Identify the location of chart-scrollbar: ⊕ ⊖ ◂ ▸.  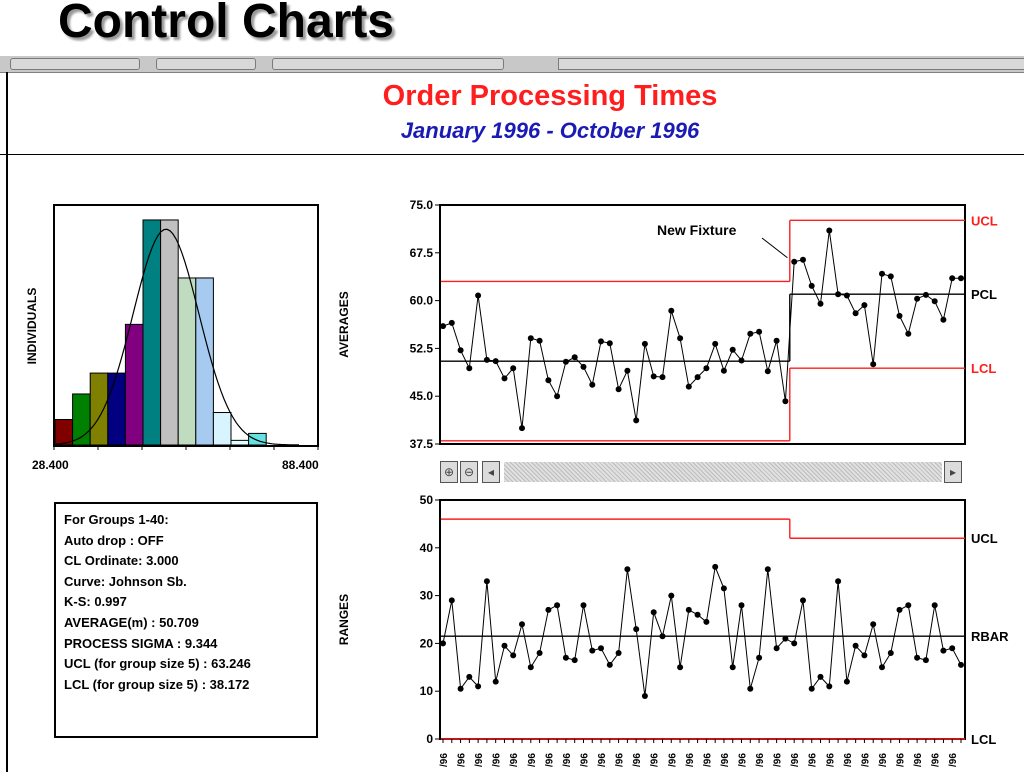
(702, 473).